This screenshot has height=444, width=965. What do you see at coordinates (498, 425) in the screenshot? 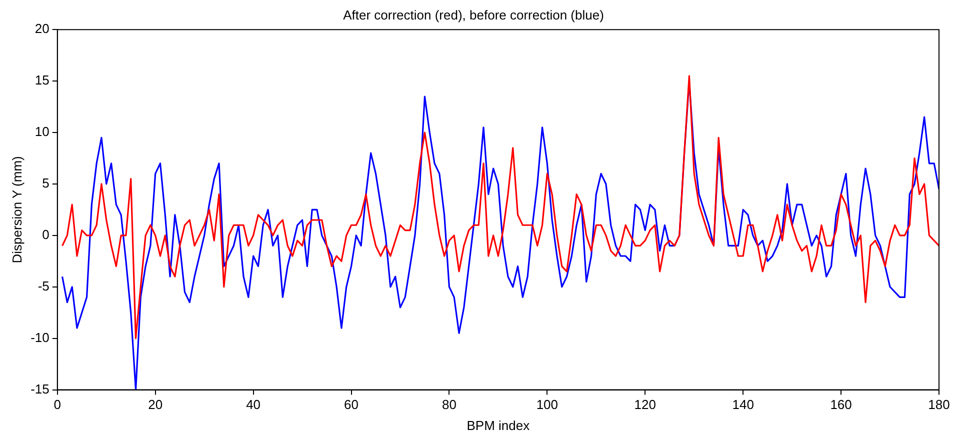
I see `x-axis-title: BPM index` at bounding box center [498, 425].